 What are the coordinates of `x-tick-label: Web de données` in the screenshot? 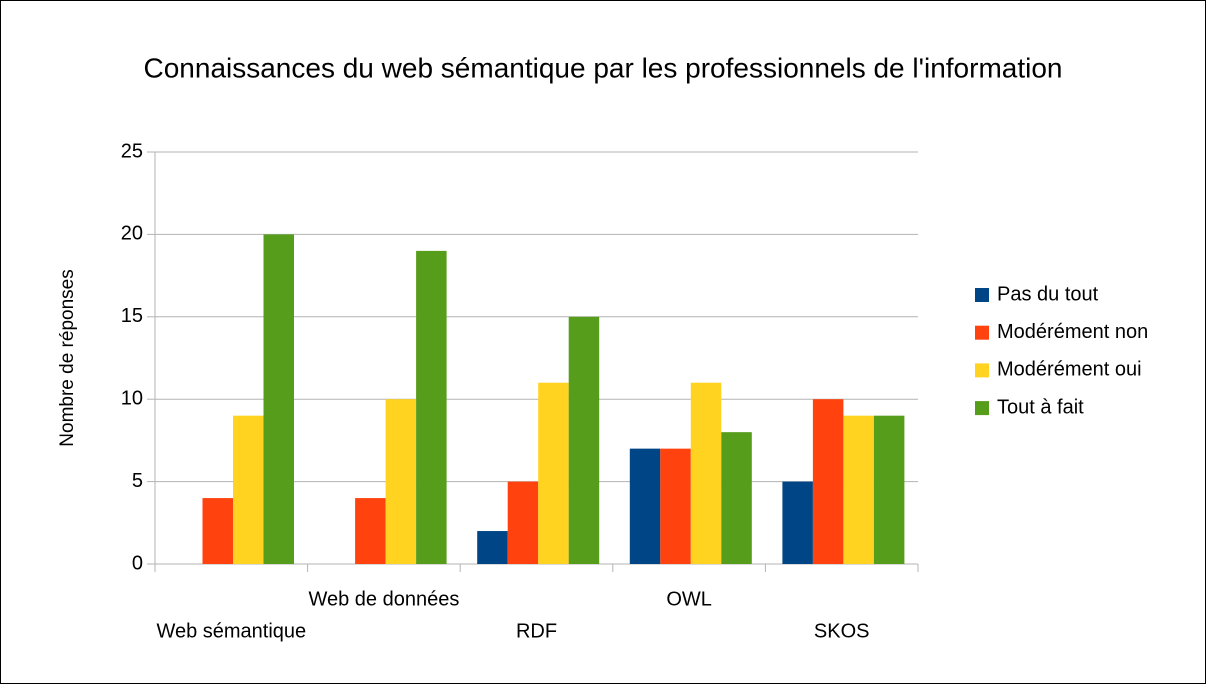 It's located at (383, 599).